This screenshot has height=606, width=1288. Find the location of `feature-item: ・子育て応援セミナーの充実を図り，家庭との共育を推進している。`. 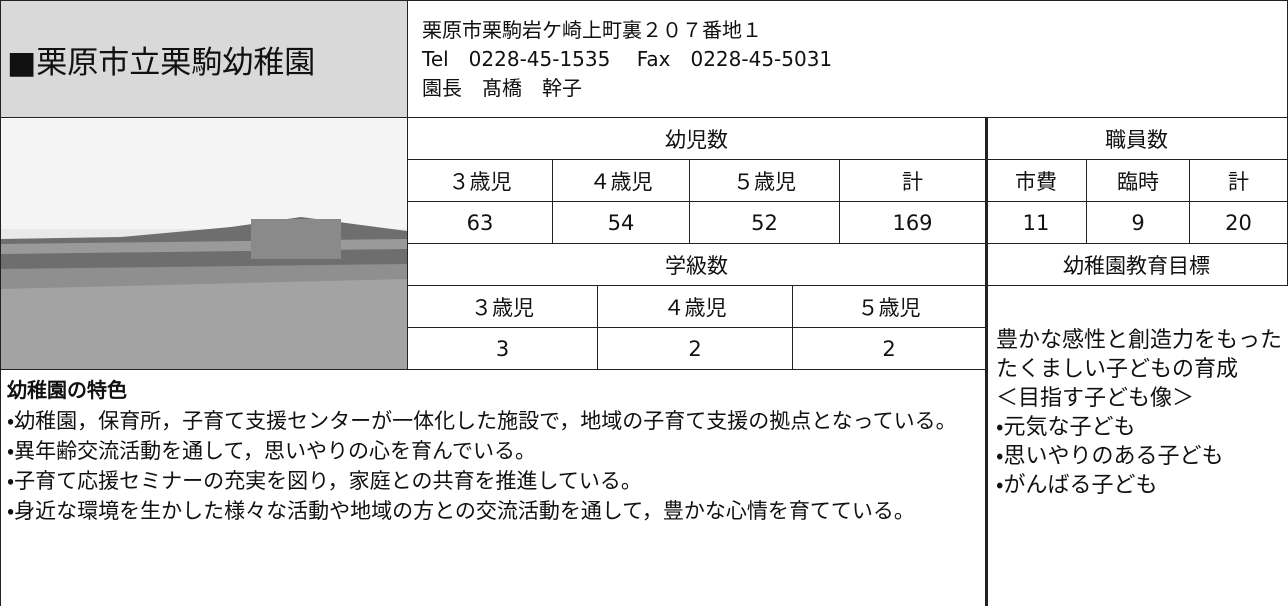

feature-item: ・子育て応援セミナーの充実を図り，家庭との共育を推進している。 is located at coordinates (324, 481).